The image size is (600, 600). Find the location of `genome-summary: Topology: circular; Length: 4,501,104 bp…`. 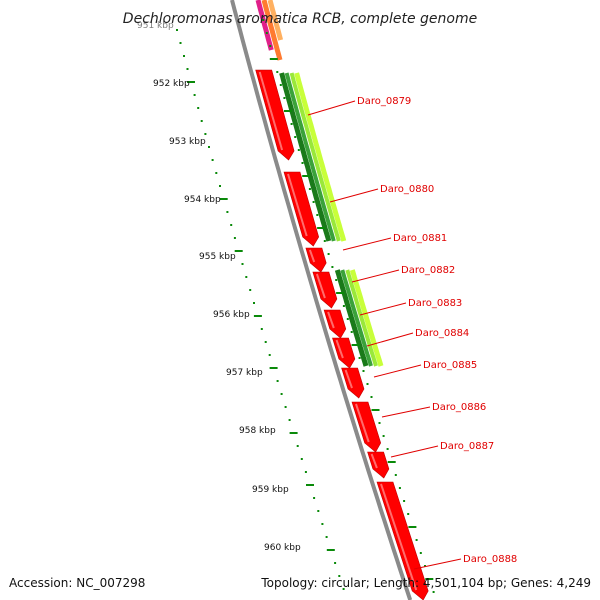

genome-summary: Topology: circular; Length: 4,501,104 bp… is located at coordinates (425, 583).